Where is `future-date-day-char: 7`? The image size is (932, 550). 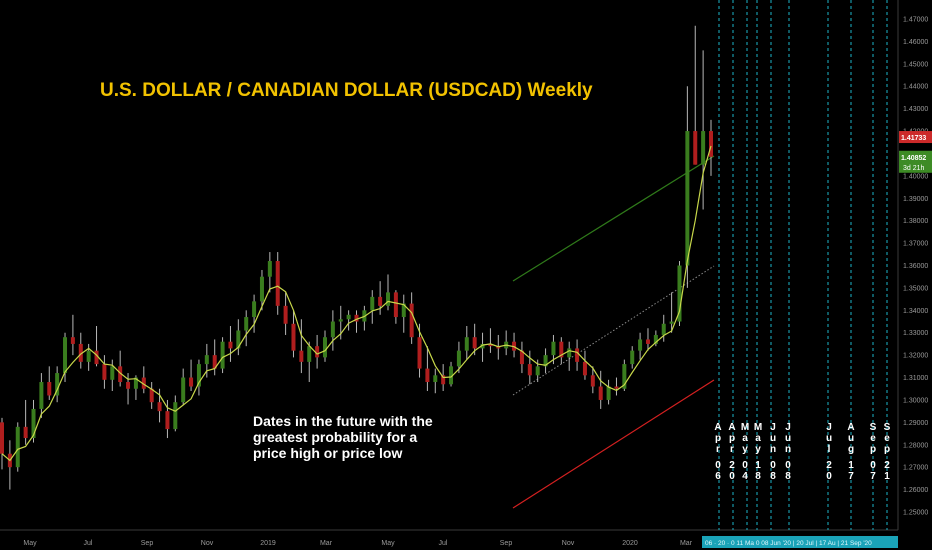 future-date-day-char: 7 is located at coordinates (851, 476).